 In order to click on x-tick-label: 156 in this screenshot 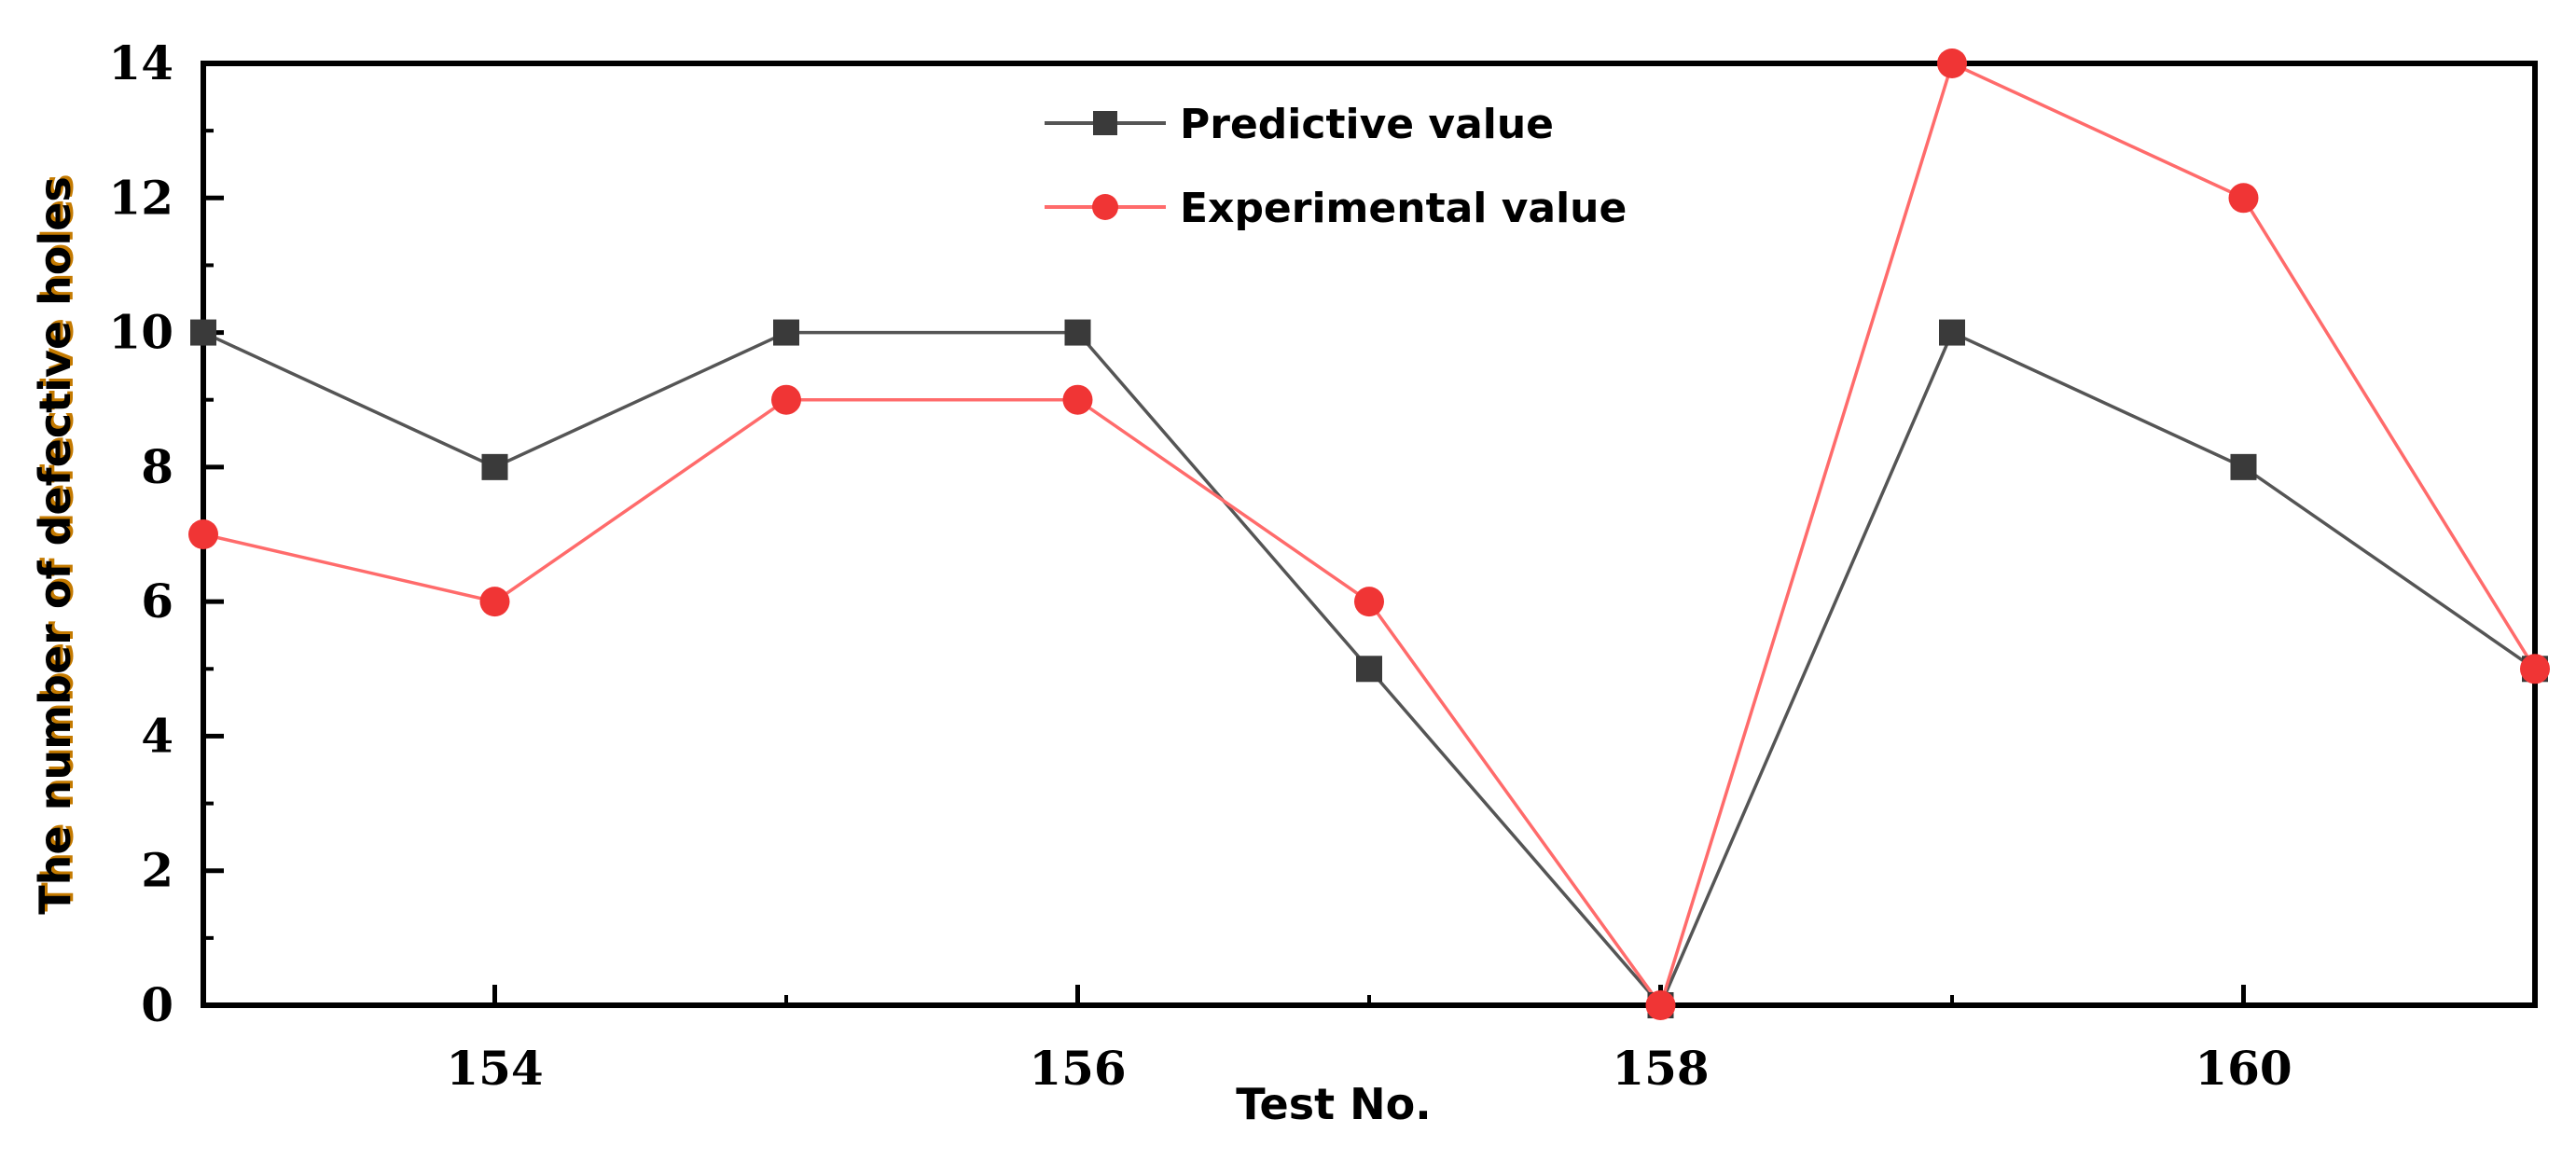, I will do `click(1077, 1068)`.